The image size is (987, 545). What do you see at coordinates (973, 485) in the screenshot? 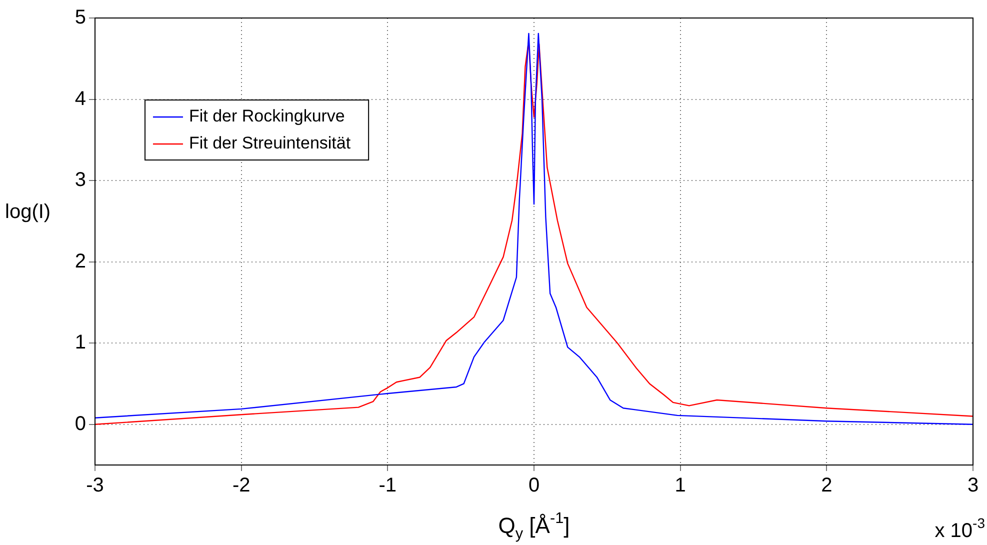
I see `x-tick-label: 3` at bounding box center [973, 485].